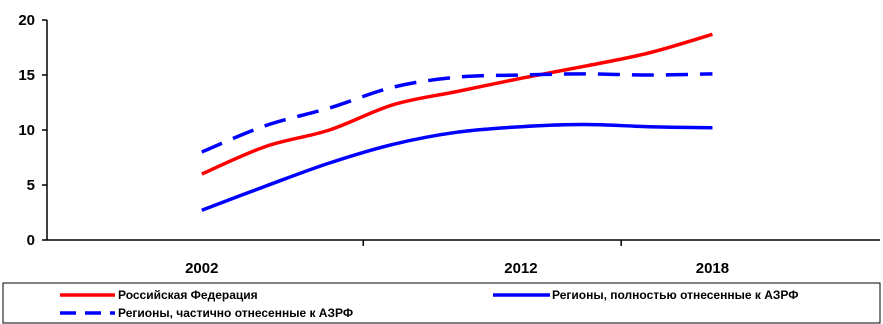 Image resolution: width=883 pixels, height=324 pixels. I want to click on x-axis-ticks: 2002 2012 2018, so click(457, 258).